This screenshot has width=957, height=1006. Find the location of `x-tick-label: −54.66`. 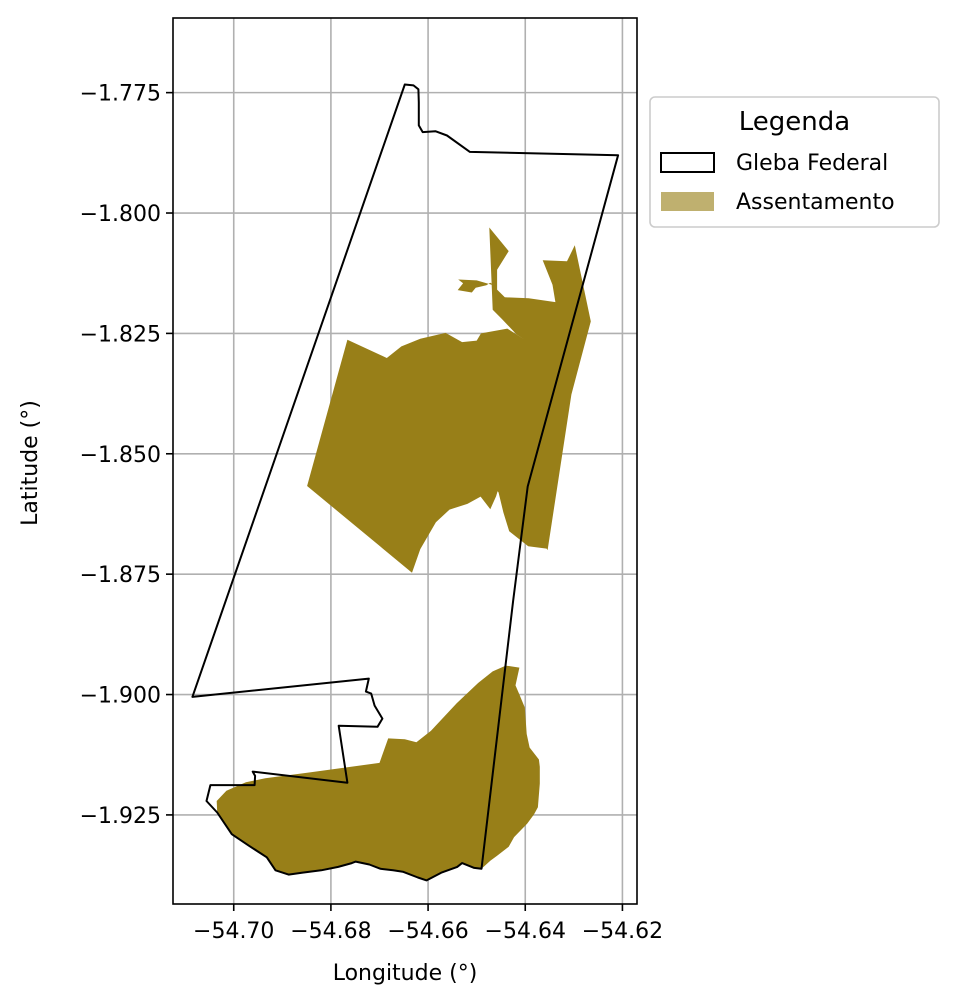

x-tick-label: −54.66 is located at coordinates (427, 931).